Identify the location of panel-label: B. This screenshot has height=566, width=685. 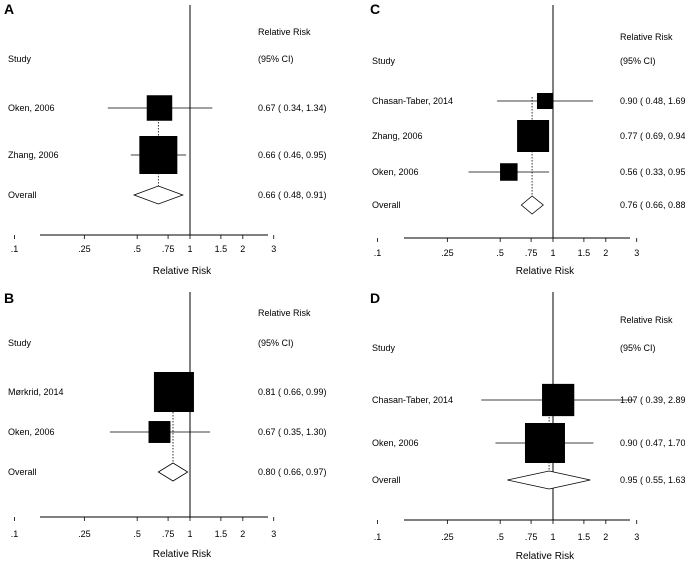
(9, 298).